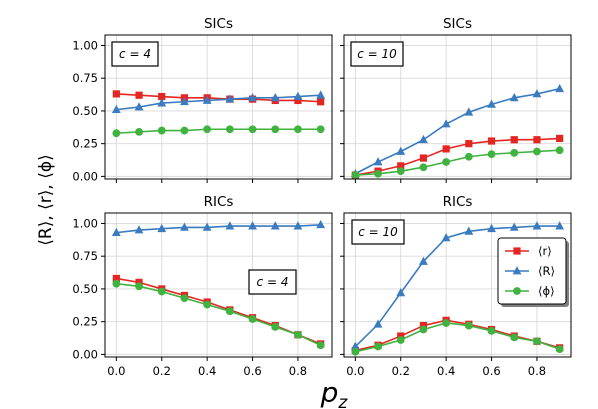  What do you see at coordinates (85, 354) in the screenshot?
I see `y-tick-label: 0.00` at bounding box center [85, 354].